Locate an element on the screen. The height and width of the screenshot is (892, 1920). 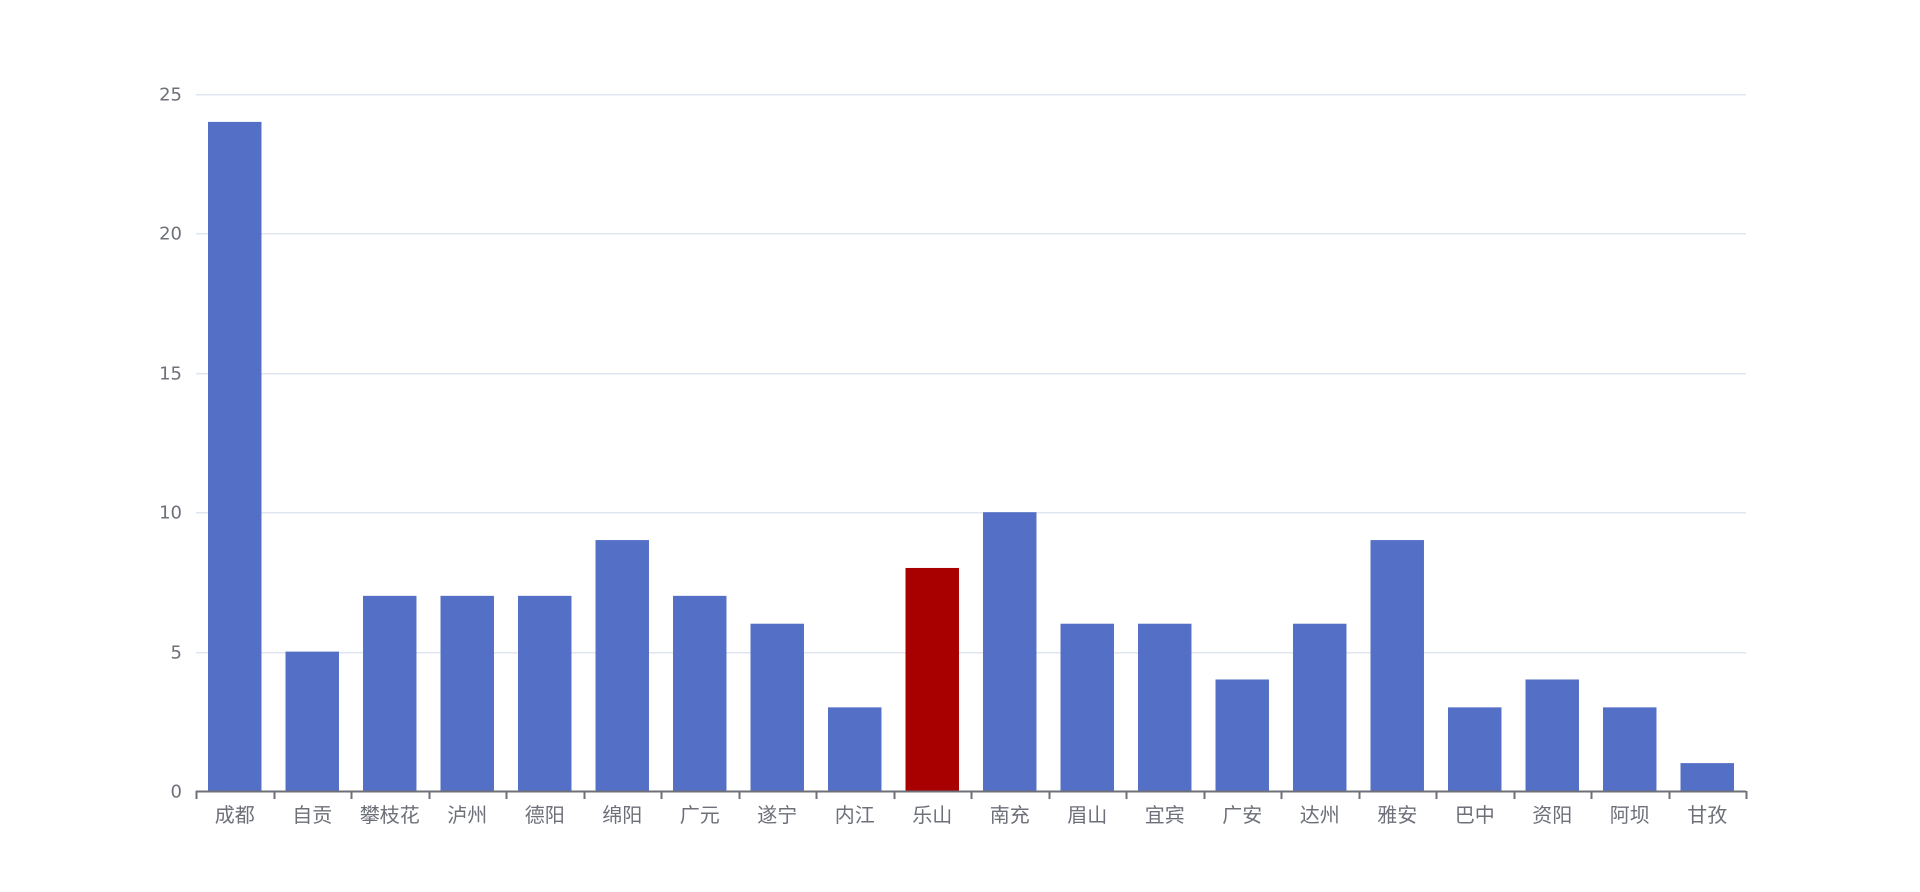
bar-泸州 is located at coordinates (467, 693).